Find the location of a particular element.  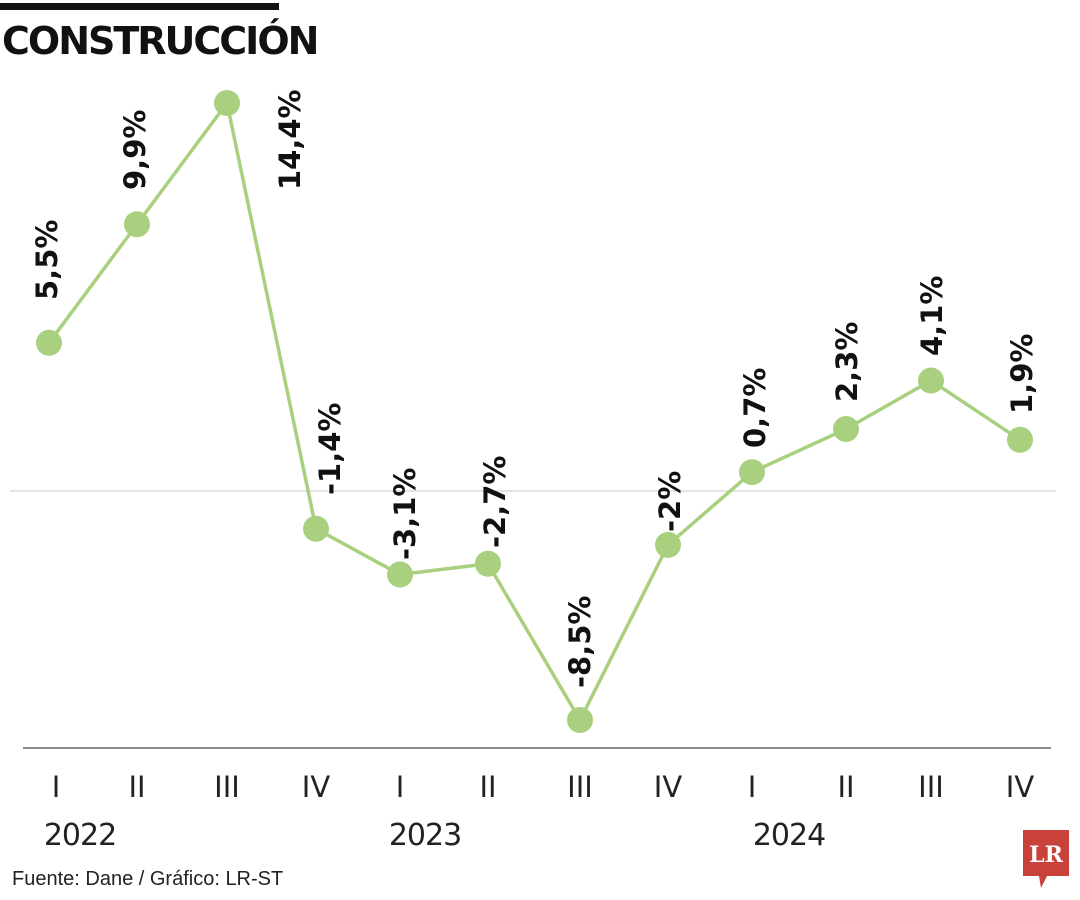

x-tick-label-9: I is located at coordinates (752, 787).